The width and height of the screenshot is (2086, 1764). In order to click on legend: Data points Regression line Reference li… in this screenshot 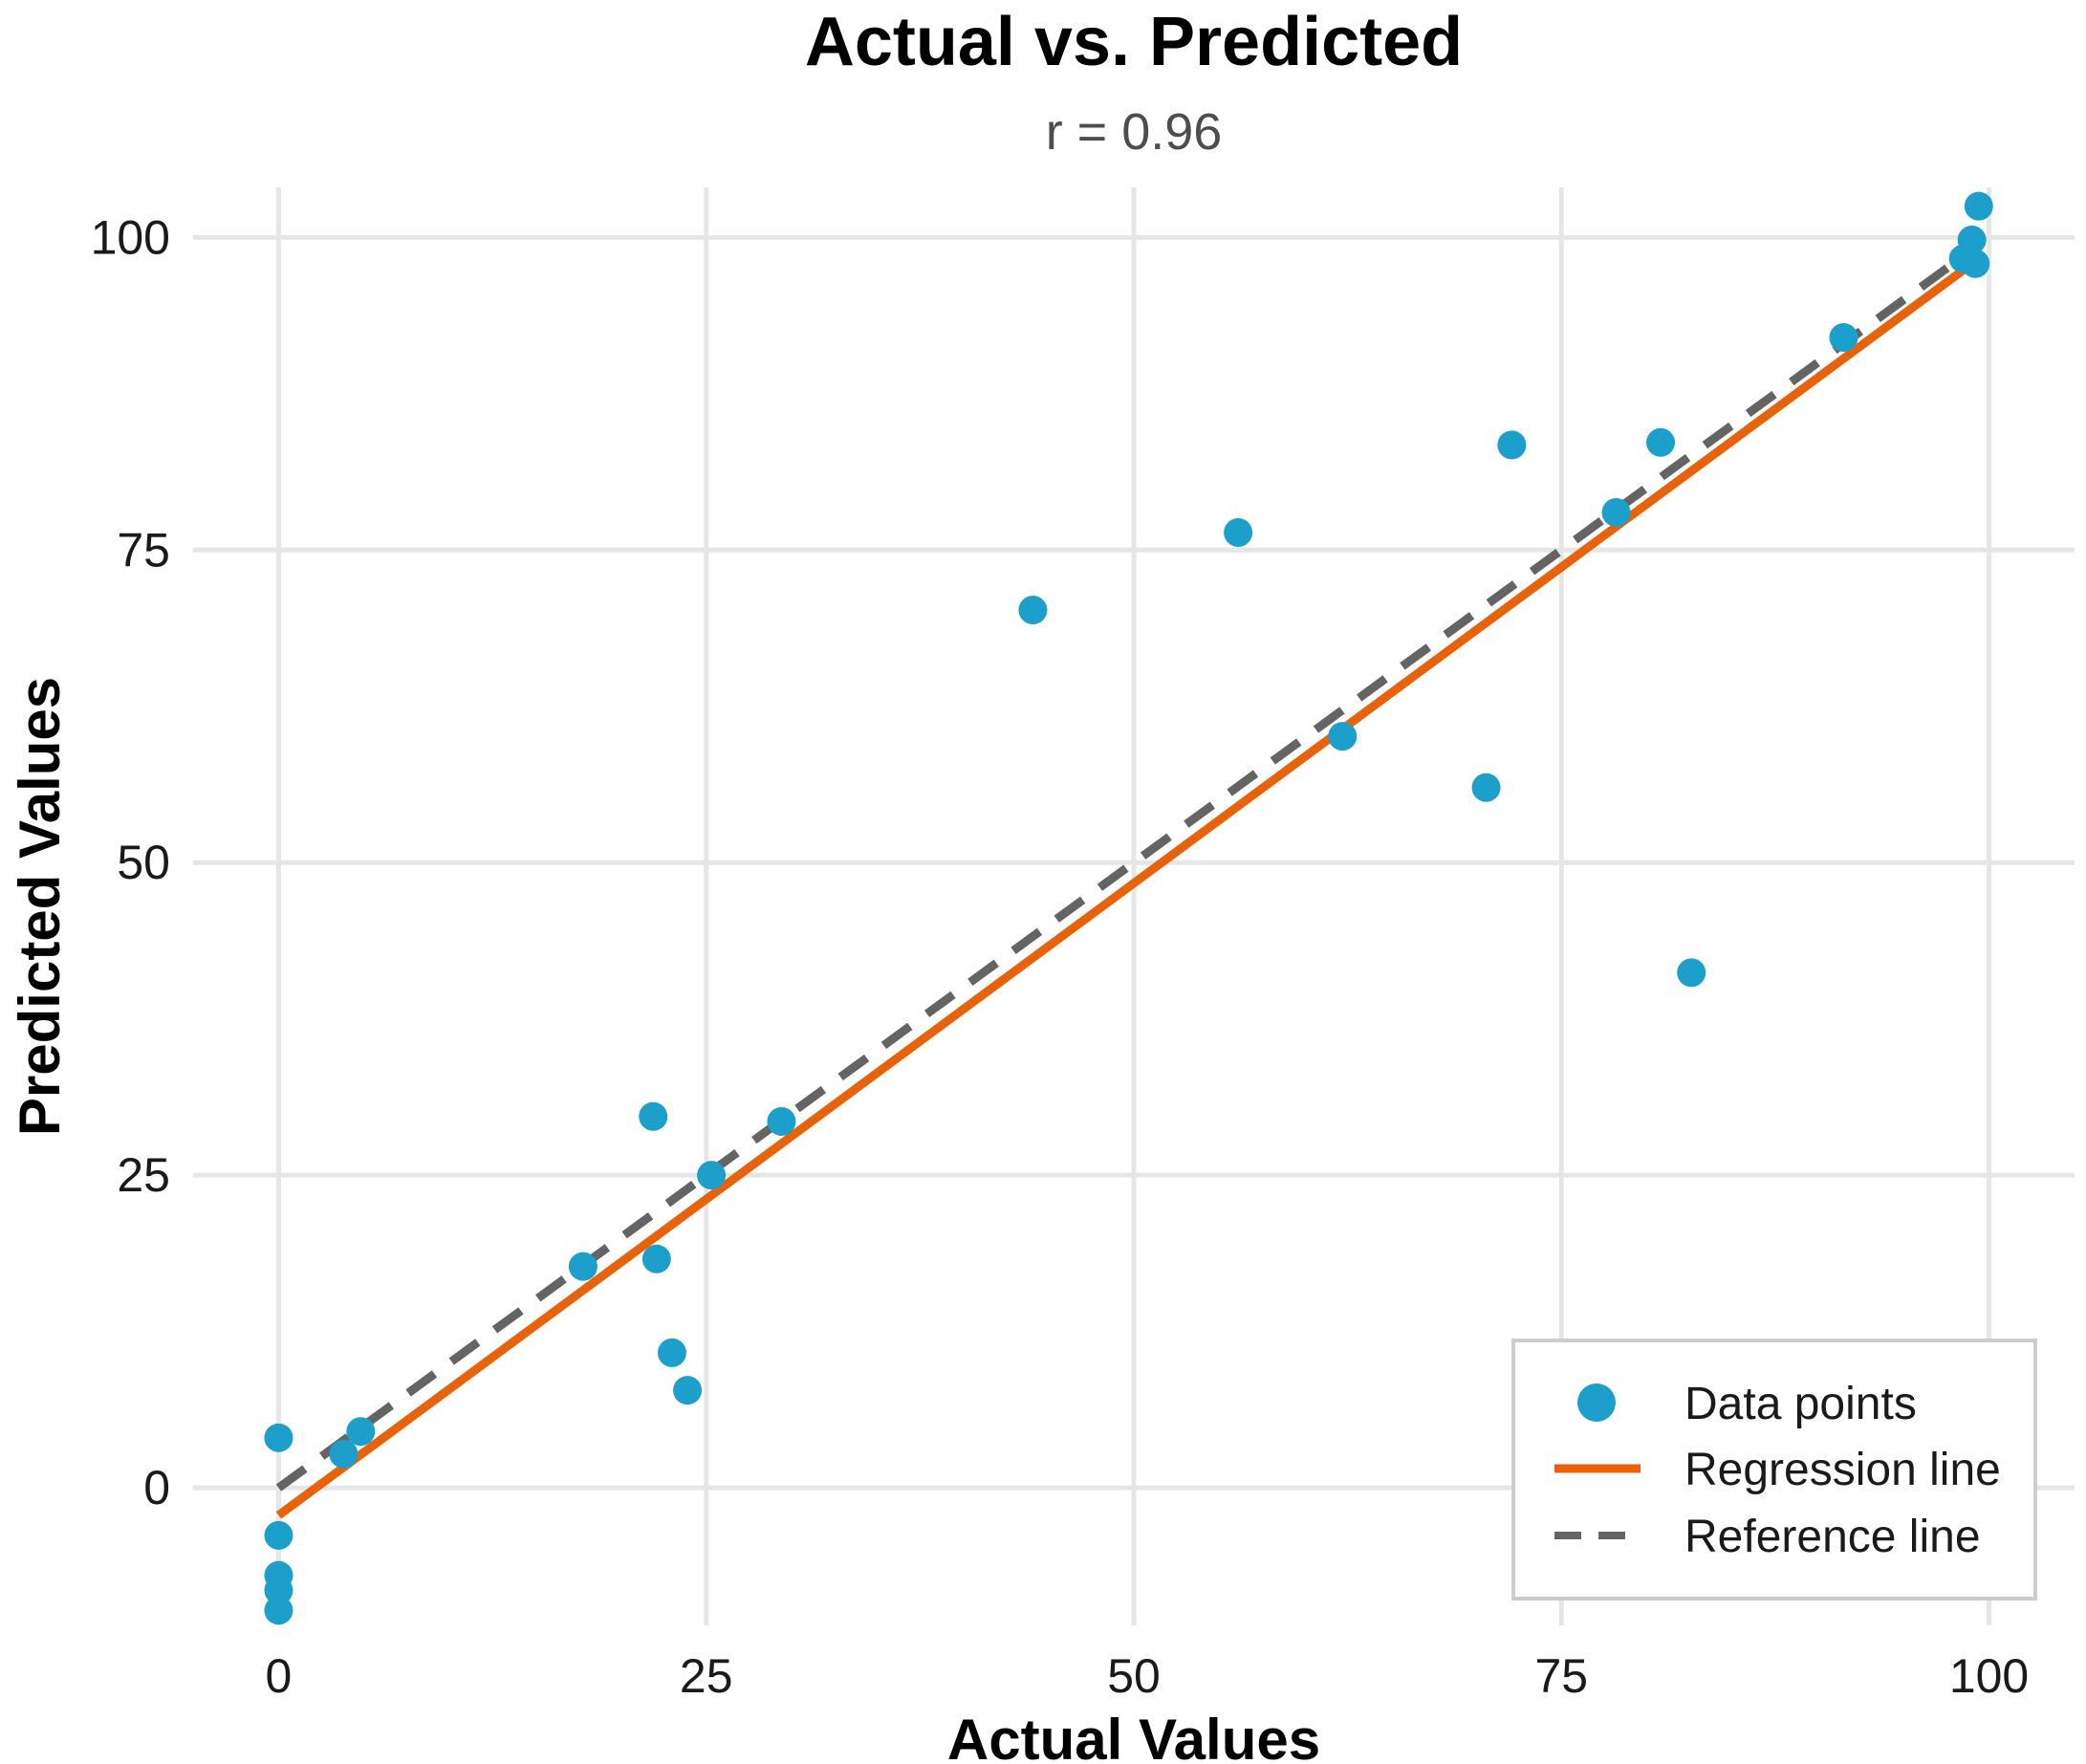, I will do `click(1774, 1470)`.